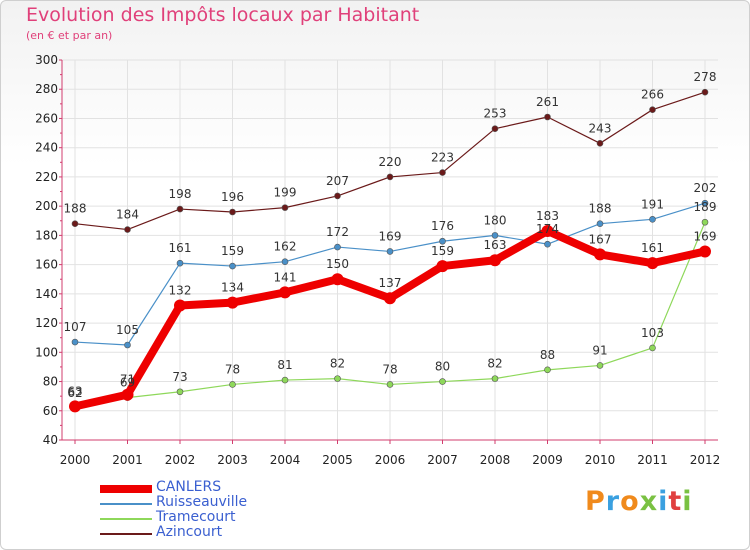  What do you see at coordinates (652, 333) in the screenshot?
I see `data-label-tramecourt: 103` at bounding box center [652, 333].